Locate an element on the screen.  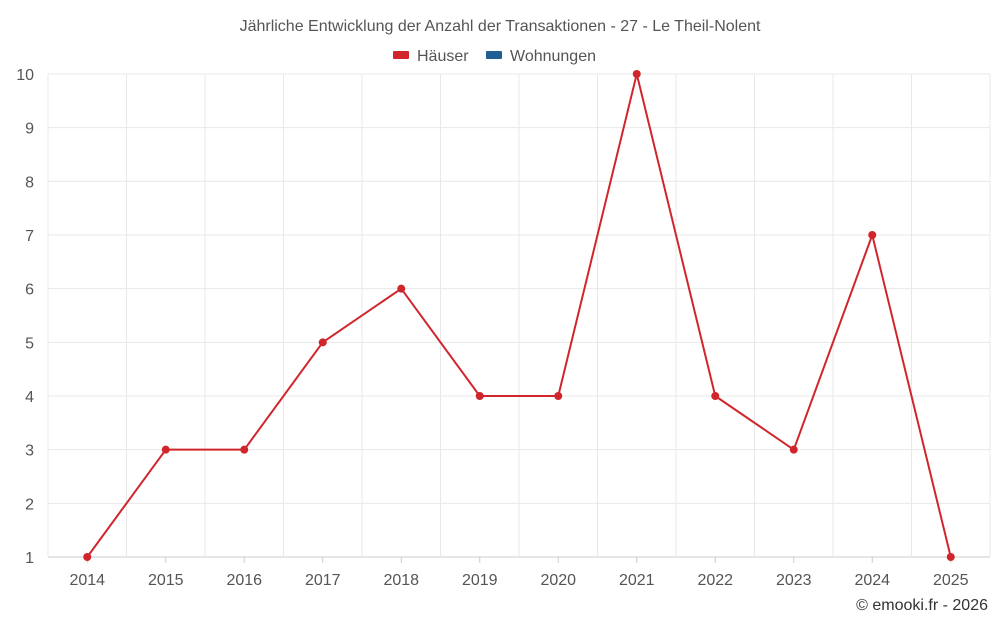
legend-item-haeuser: Häuser is located at coordinates (431, 56).